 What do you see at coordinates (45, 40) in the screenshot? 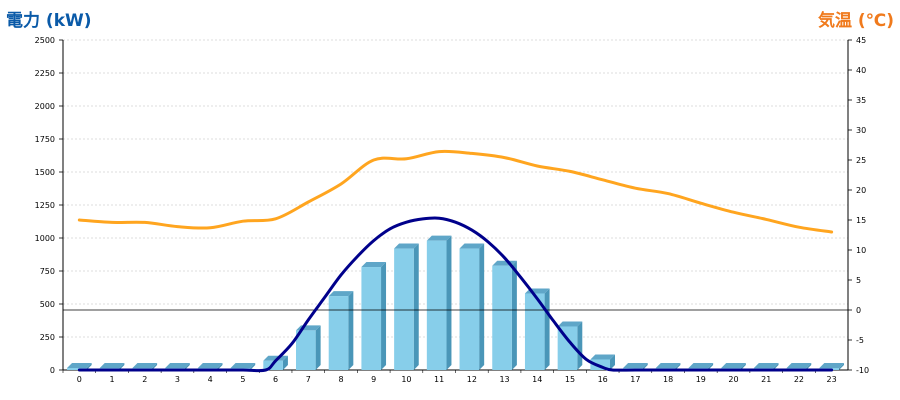
I see `left-tick-label: 2500` at bounding box center [45, 40].